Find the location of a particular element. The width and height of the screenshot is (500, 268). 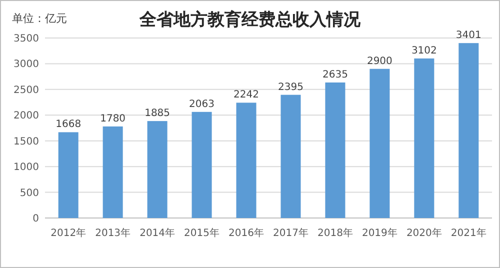

x-tick-label: 2016年 is located at coordinates (246, 233).